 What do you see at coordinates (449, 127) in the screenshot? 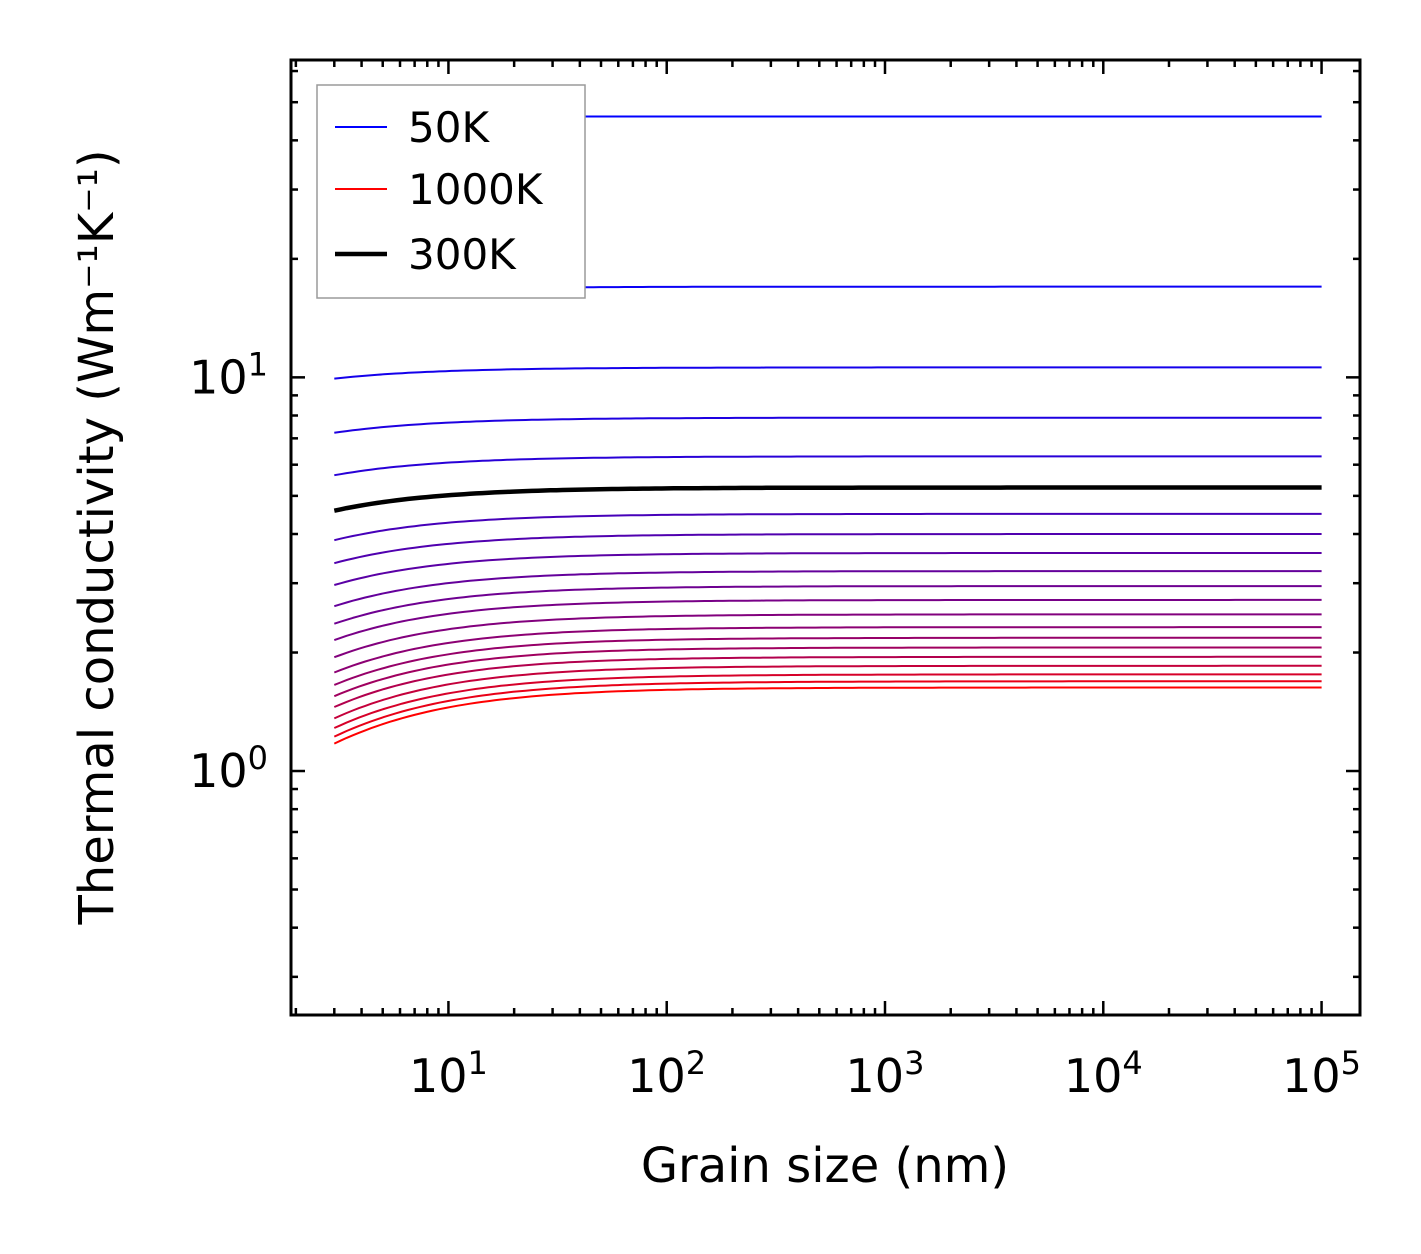
I see `legend-label-50k: 50K` at bounding box center [449, 127].